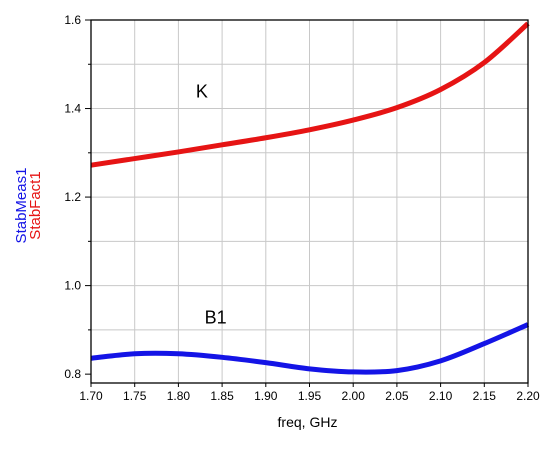 The width and height of the screenshot is (543, 461). Describe the element at coordinates (310, 396) in the screenshot. I see `x-tick-label: 1.95` at that location.